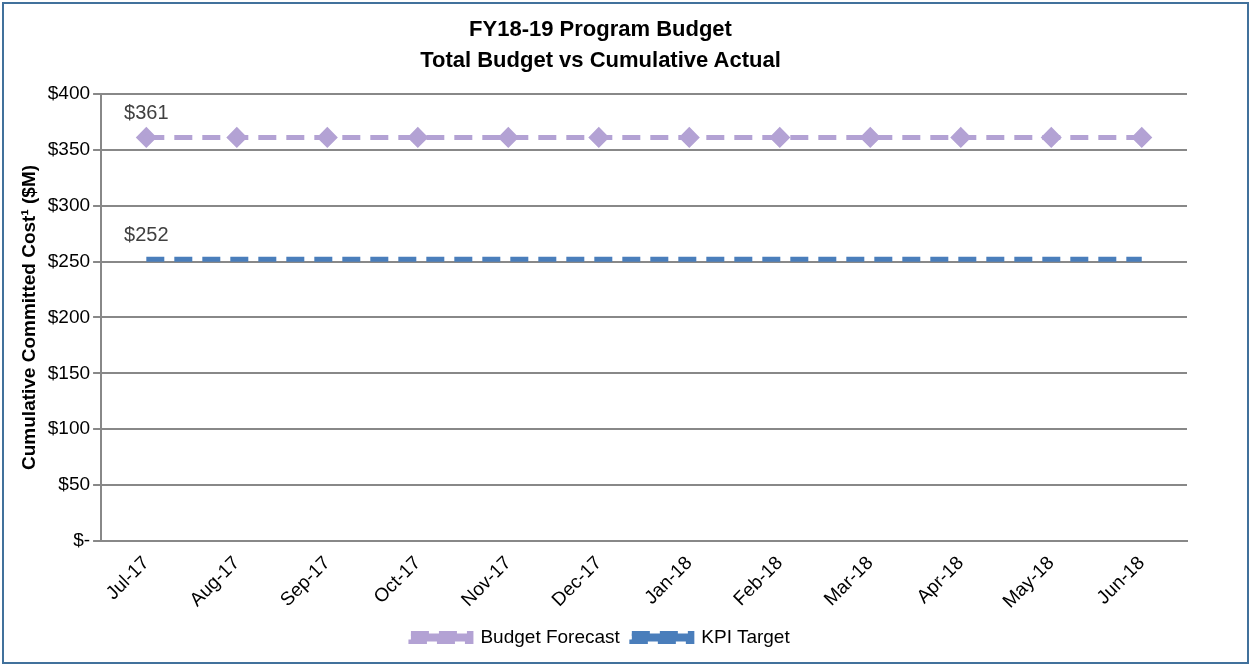  I want to click on y-tick-label: $200, so click(69, 316).